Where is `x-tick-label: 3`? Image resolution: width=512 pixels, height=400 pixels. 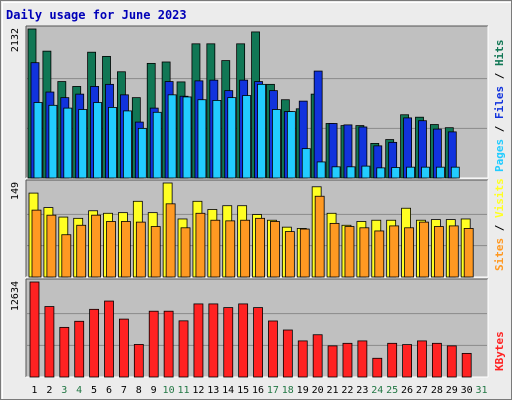 x-tick-label: 3 is located at coordinates (64, 390).